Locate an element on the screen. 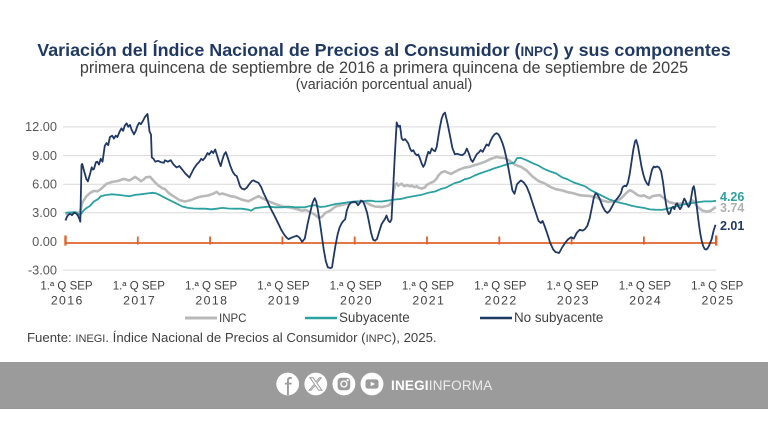 This screenshot has height=432, width=768. svg-text: INPC is located at coordinates (232, 319).